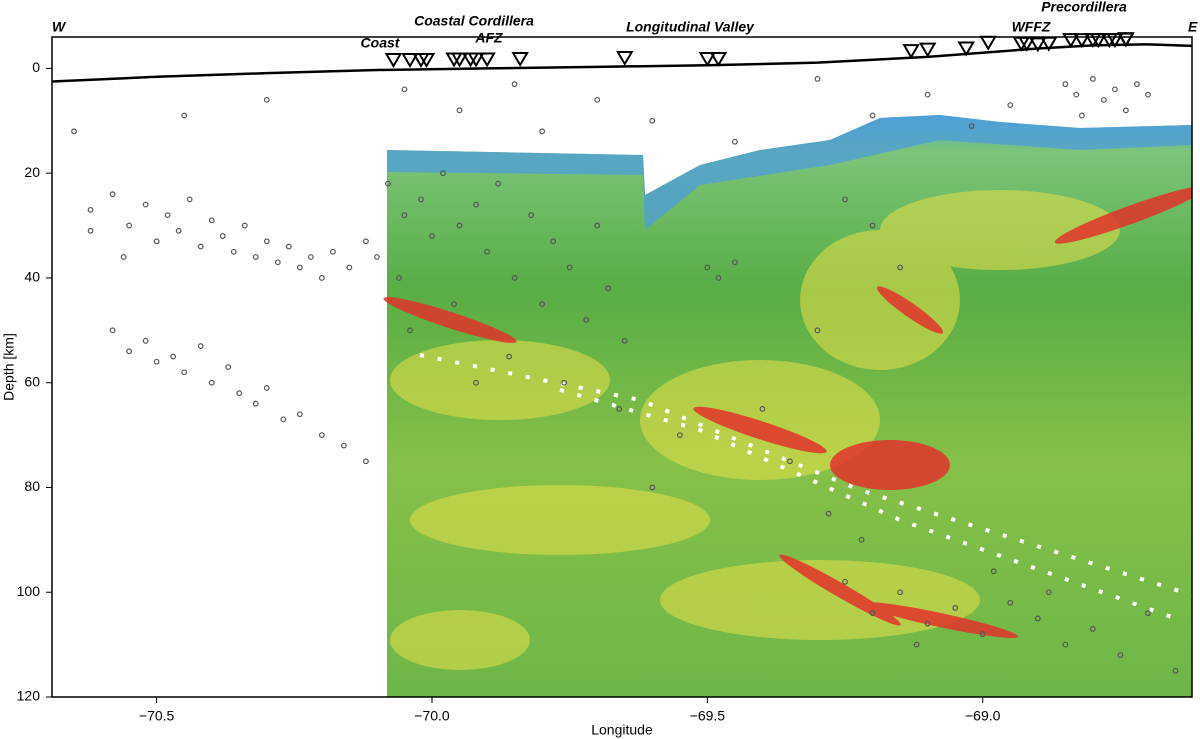  Describe the element at coordinates (488, 38) in the screenshot. I see `annotation: AFZ` at that location.